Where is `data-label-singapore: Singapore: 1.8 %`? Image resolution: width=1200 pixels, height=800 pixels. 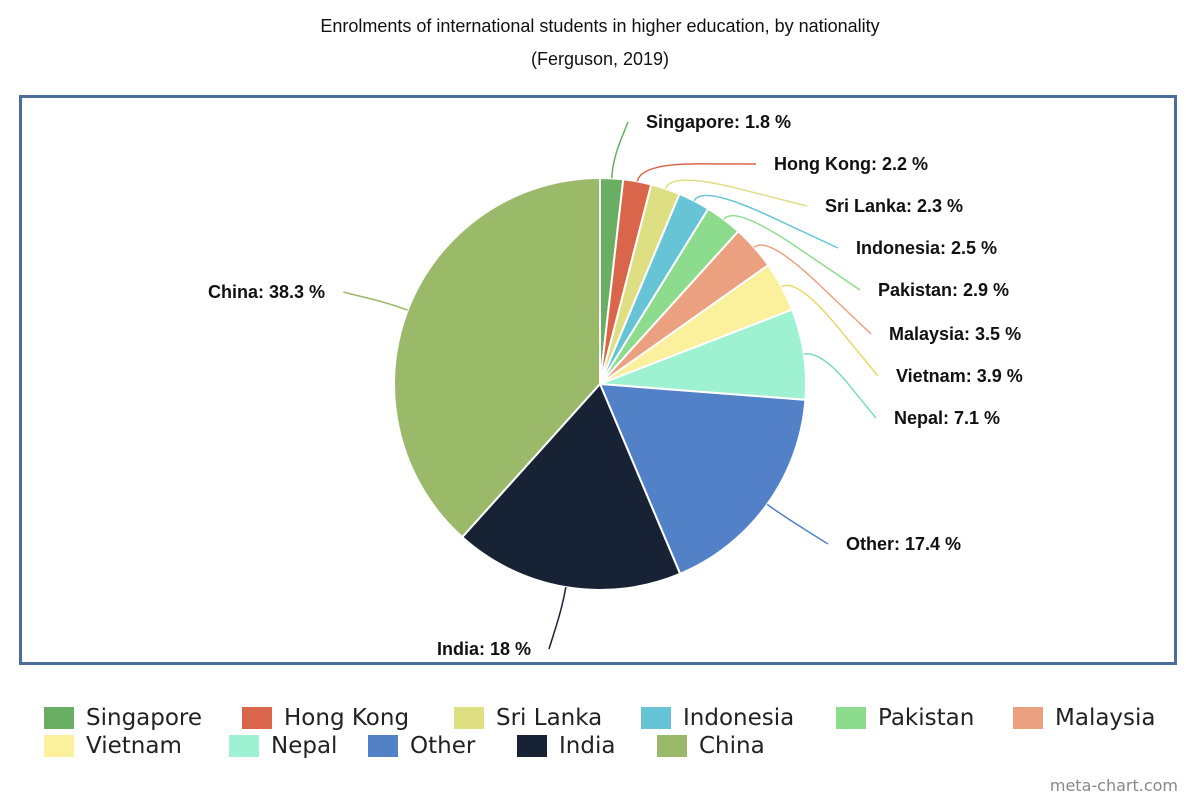
data-label-singapore: Singapore: 1.8 % is located at coordinates (718, 122).